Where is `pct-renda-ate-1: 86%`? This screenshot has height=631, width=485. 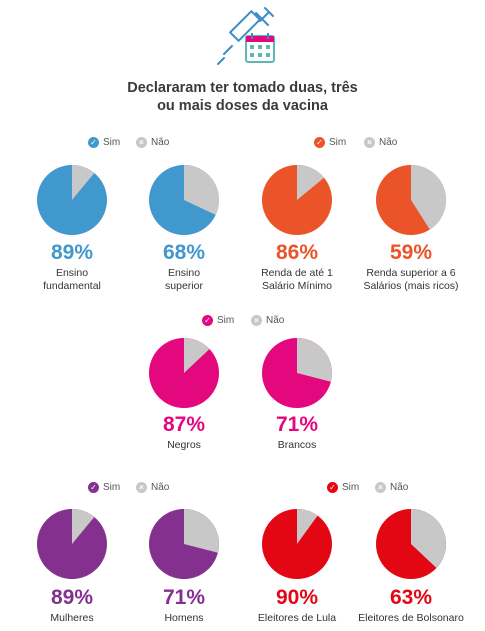
pct-renda-ate-1: 86% is located at coordinates (297, 252).